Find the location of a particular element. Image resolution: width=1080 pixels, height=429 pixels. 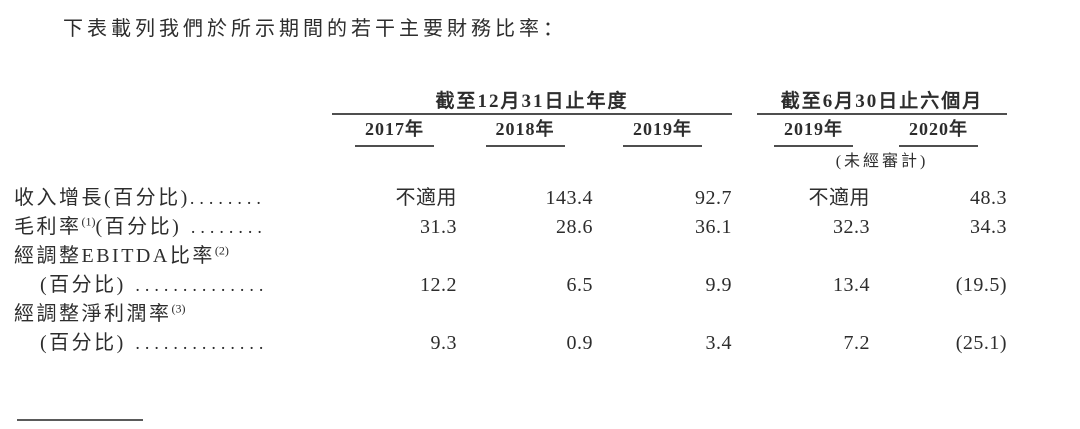

footnote-ref: (2) is located at coordinates (221, 250).